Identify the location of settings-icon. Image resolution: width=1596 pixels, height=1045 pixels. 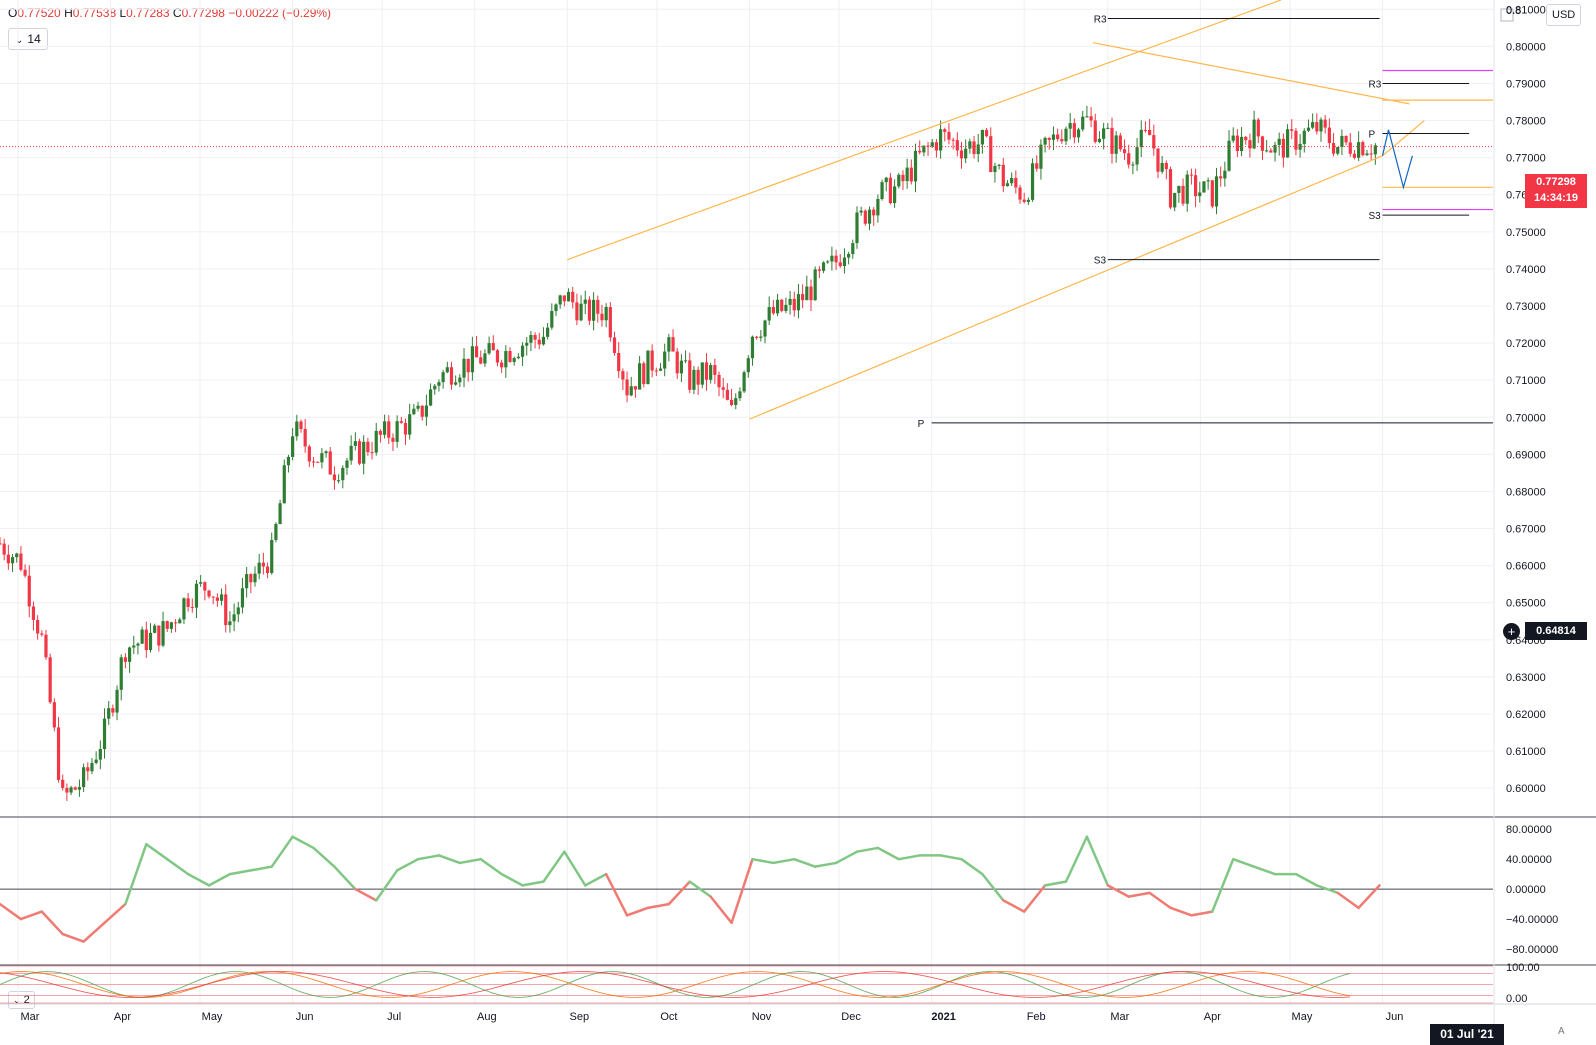
(1507, 15).